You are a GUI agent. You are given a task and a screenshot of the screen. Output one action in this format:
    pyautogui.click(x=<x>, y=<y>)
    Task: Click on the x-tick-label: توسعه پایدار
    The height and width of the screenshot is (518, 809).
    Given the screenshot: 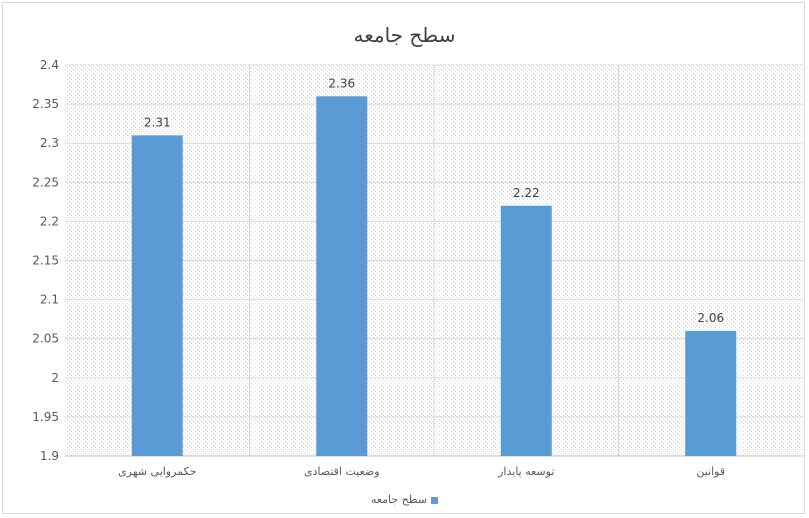 What is the action you would take?
    pyautogui.click(x=525, y=471)
    